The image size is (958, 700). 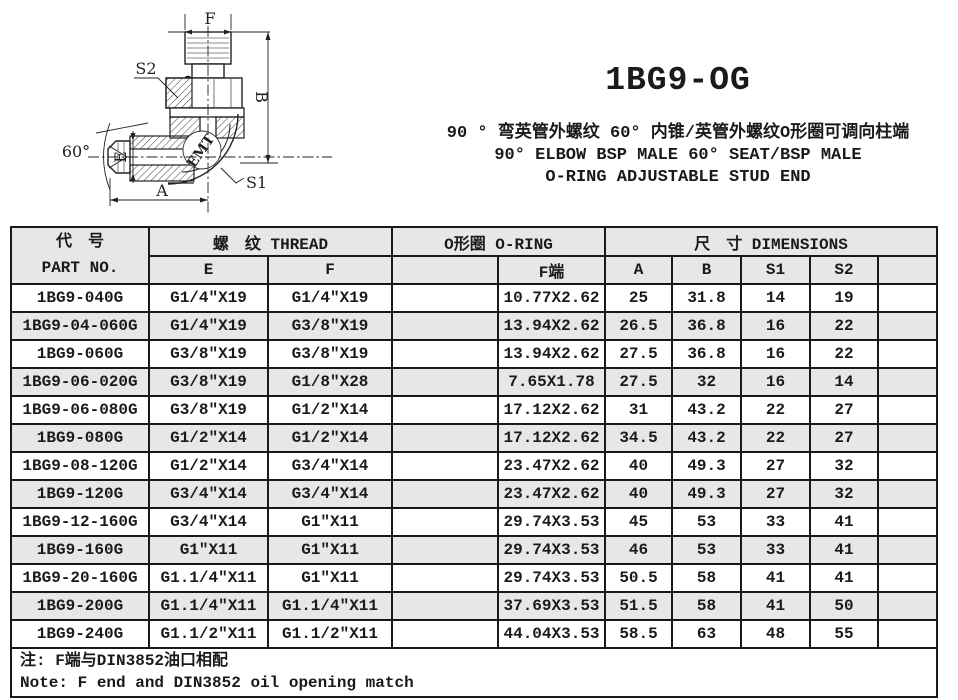 What do you see at coordinates (639, 410) in the screenshot?
I see `cell-a: 31` at bounding box center [639, 410].